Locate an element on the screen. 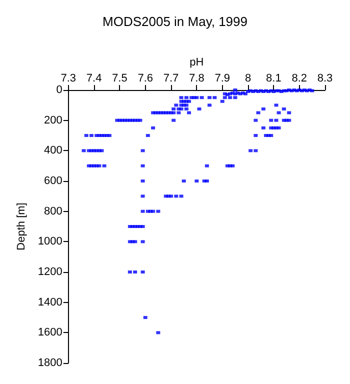  x-tick-label: 8.3 is located at coordinates (325, 78).